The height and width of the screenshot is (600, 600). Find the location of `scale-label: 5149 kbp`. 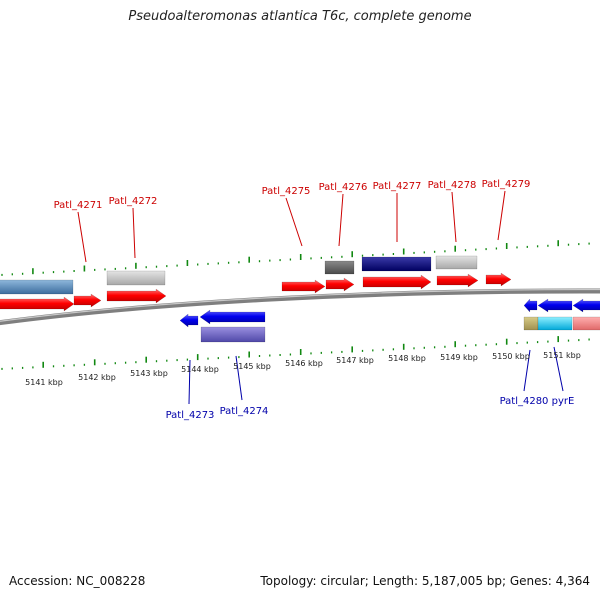

scale-label: 5149 kbp is located at coordinates (459, 357).